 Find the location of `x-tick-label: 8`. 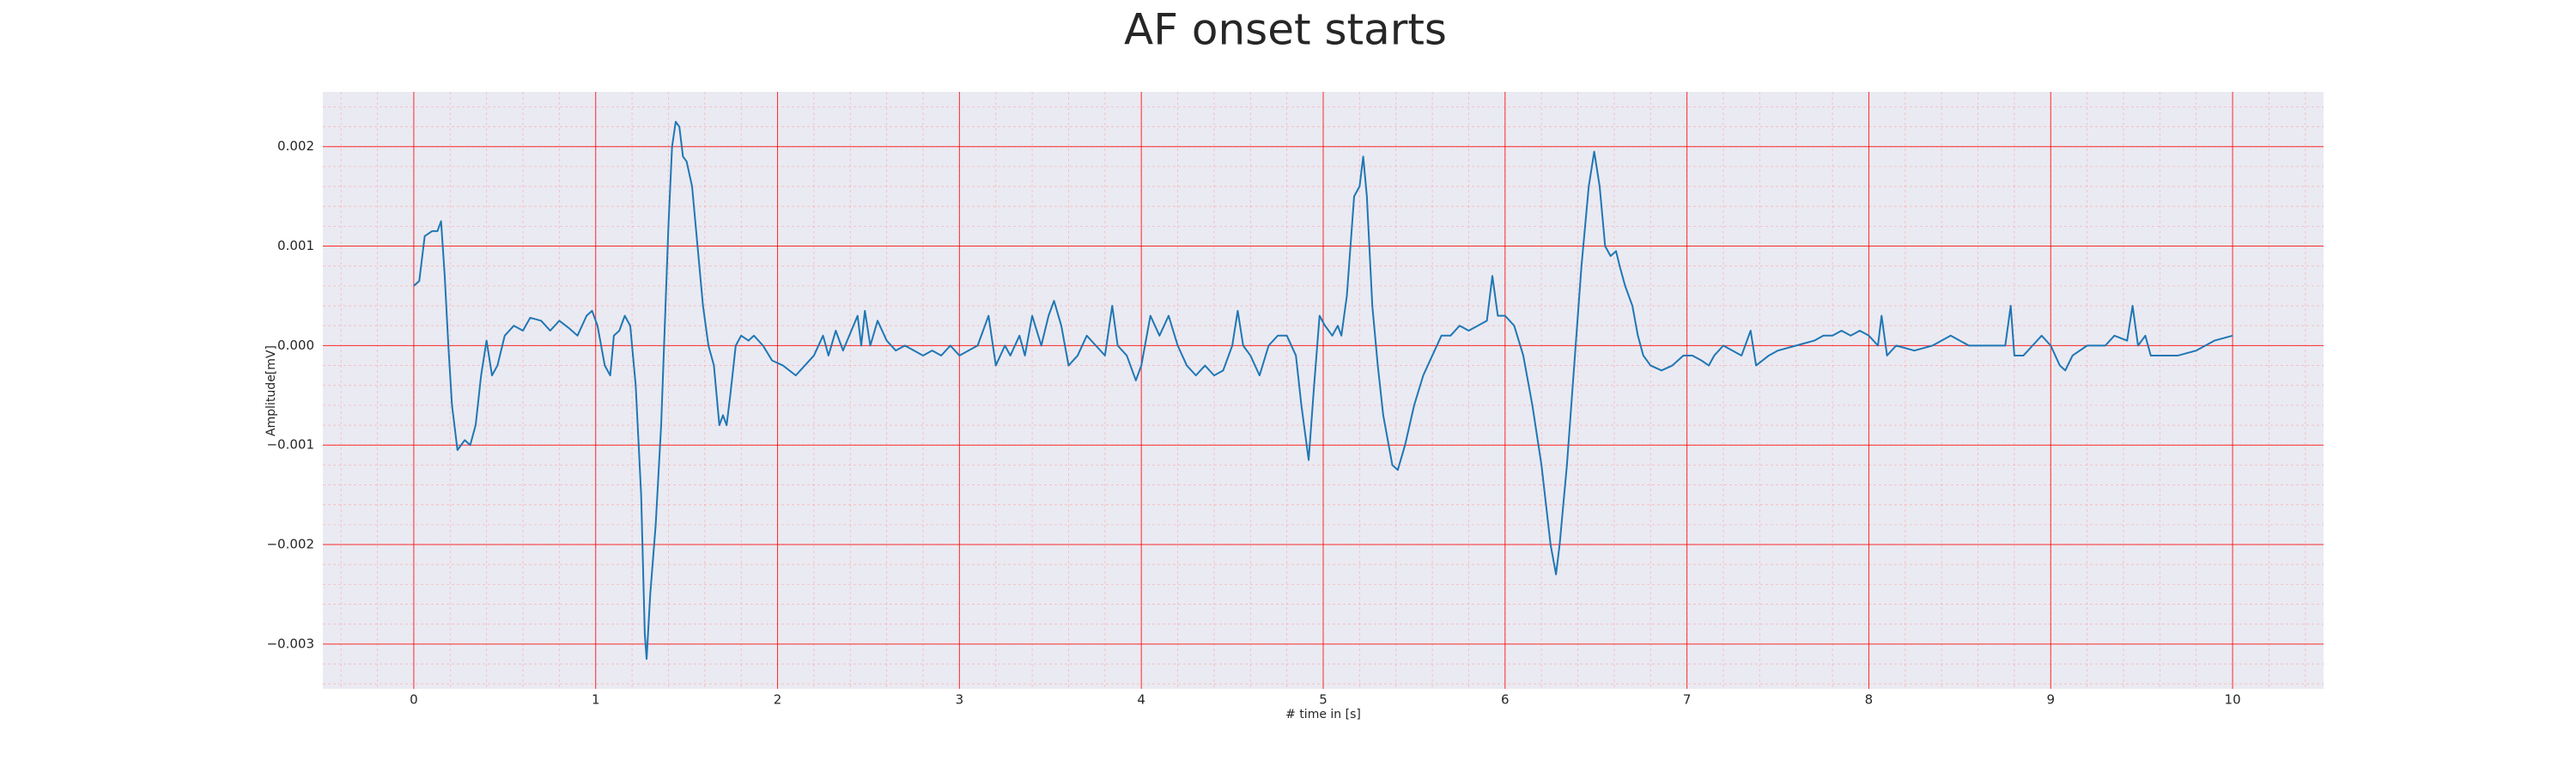

x-tick-label: 8 is located at coordinates (1870, 700).